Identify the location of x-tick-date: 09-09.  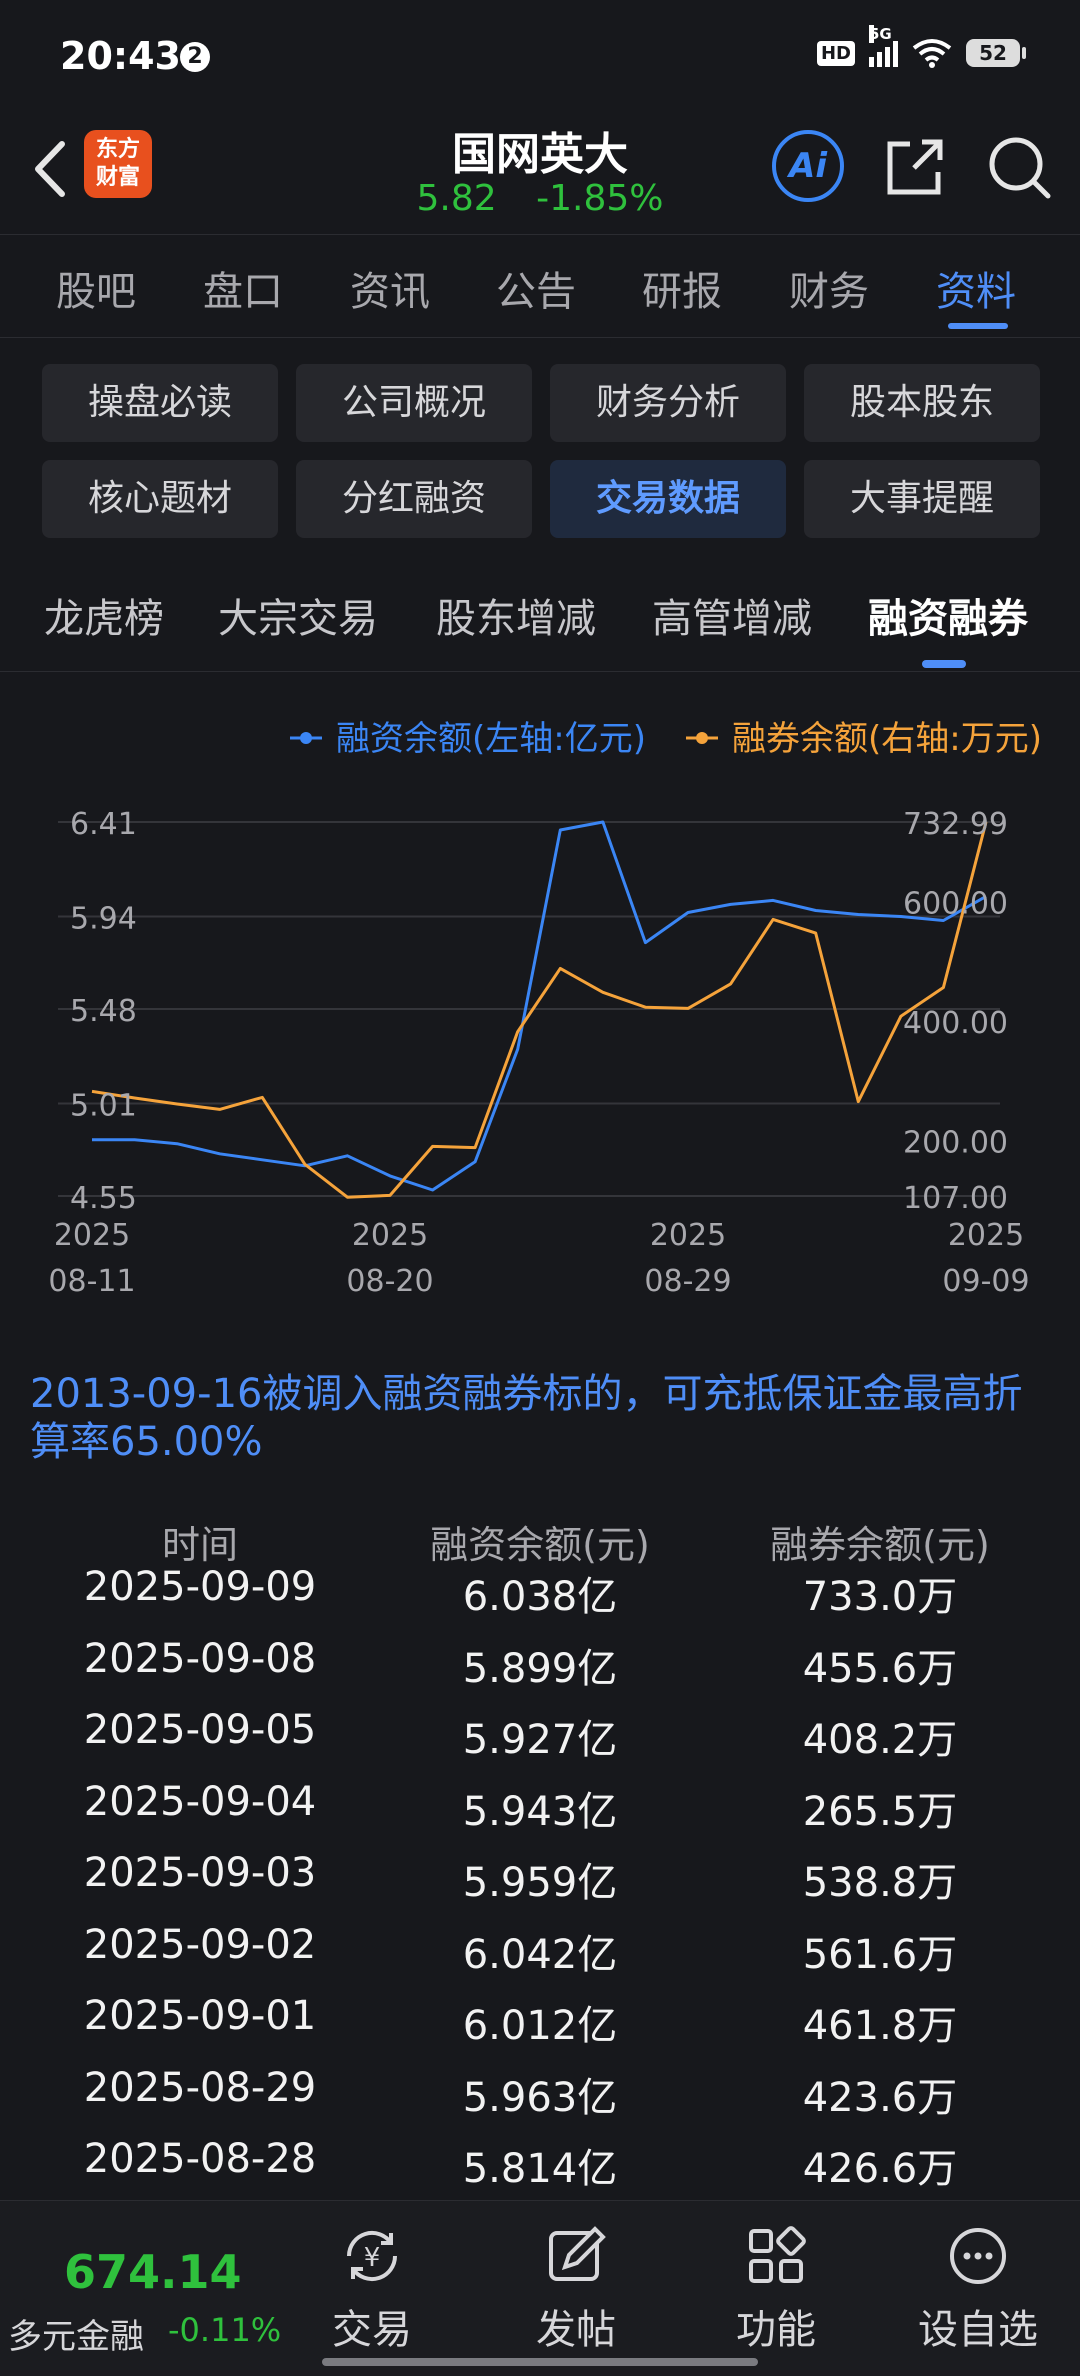
(985, 1281).